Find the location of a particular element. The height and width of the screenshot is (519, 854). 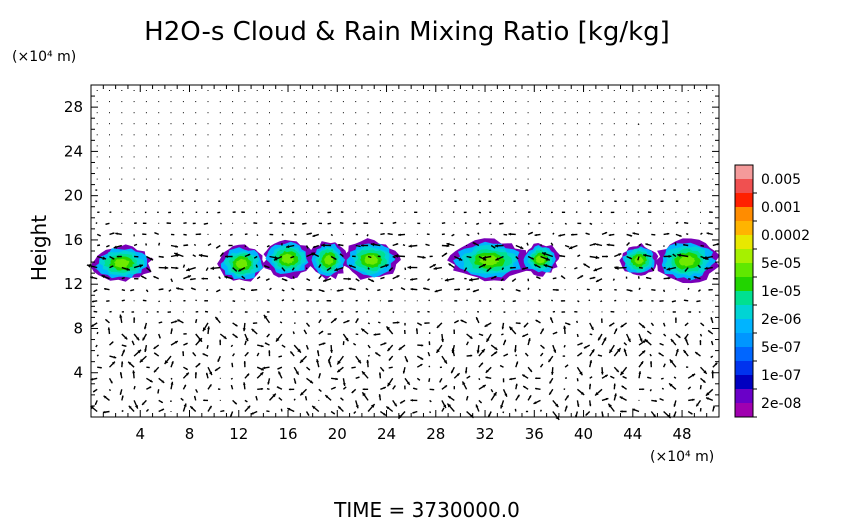

y-unit-label: (×10⁴ m) is located at coordinates (44, 57).